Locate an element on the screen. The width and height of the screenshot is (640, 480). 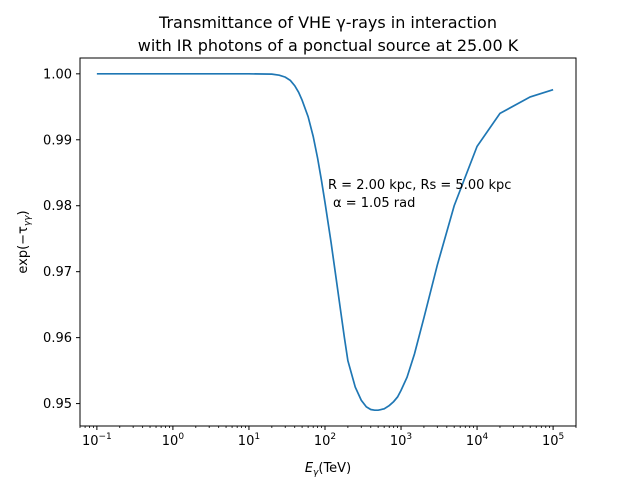
annotation-line-1: R = 2.00 kpc, Rs = 5.00 kpc is located at coordinates (419, 185).